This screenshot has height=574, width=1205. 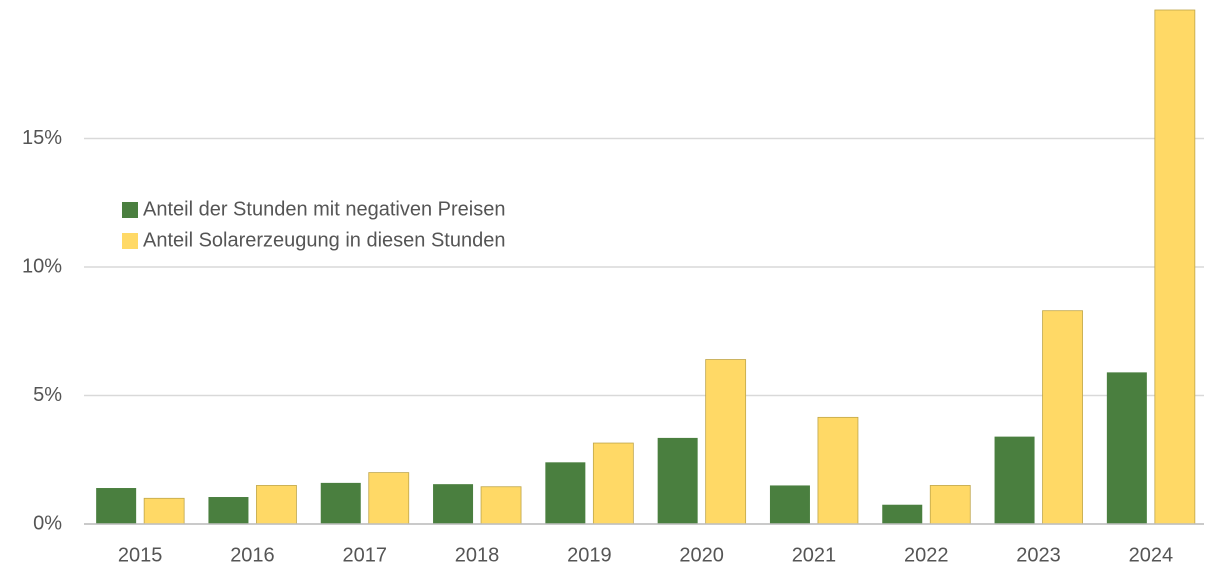 I want to click on x-tick-label: 2023, so click(x=1038, y=555).